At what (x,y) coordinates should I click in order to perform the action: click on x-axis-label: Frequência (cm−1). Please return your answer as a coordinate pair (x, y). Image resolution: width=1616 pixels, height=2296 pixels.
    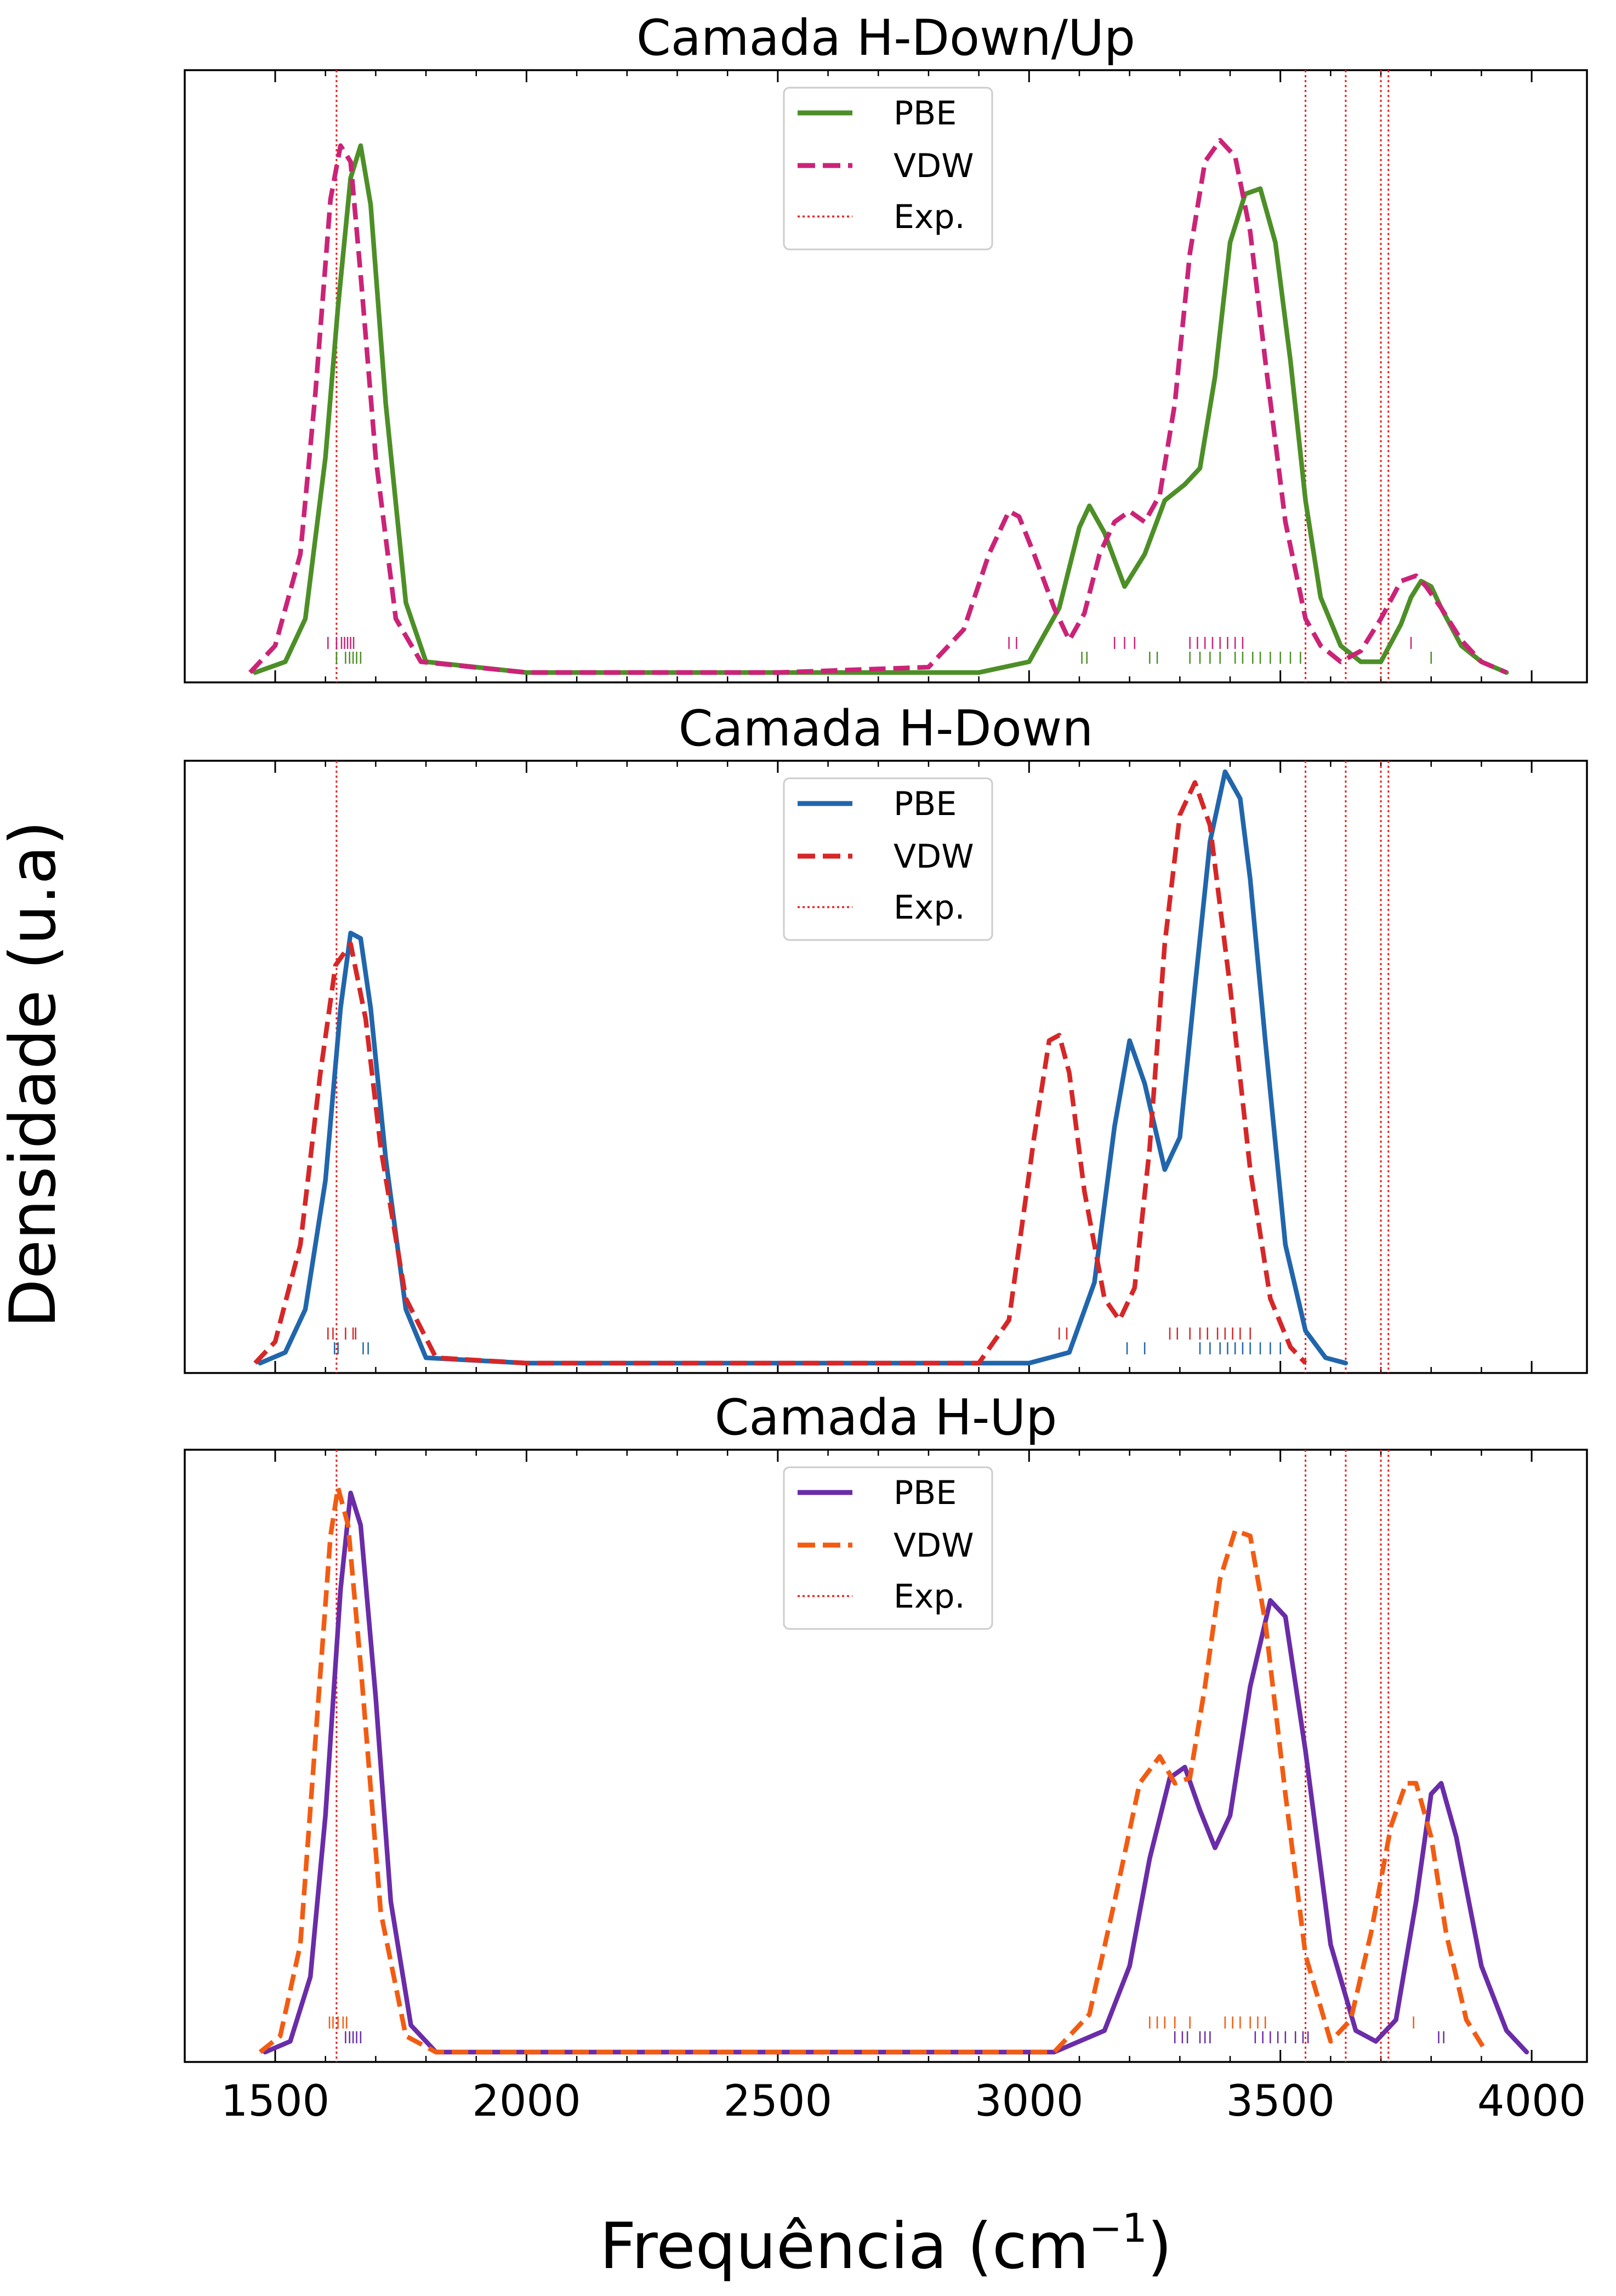
    Looking at the image, I should click on (886, 2244).